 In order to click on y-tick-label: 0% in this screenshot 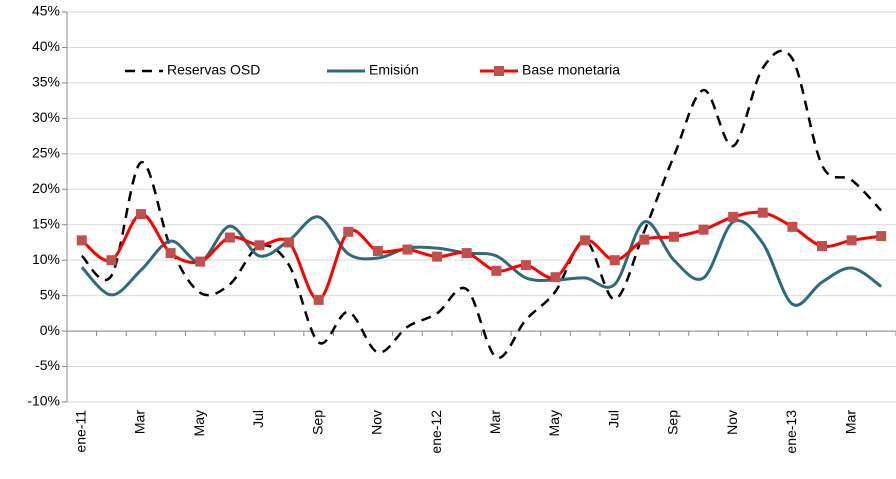, I will do `click(50, 330)`.